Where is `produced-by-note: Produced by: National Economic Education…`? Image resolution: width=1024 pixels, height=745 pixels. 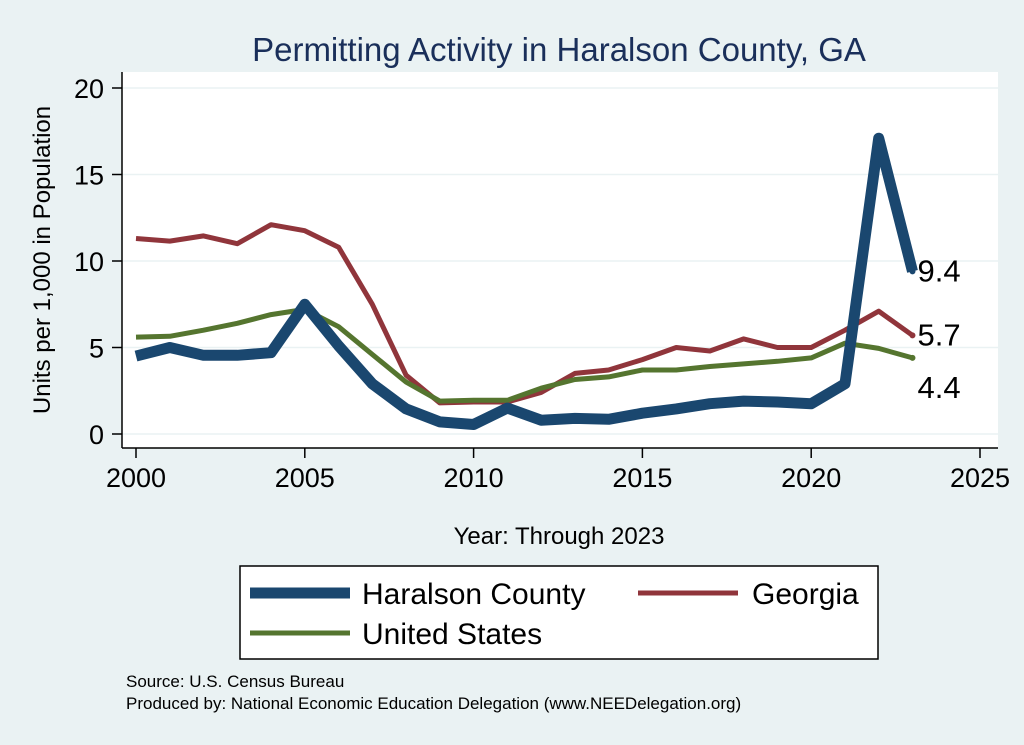 produced-by-note: Produced by: National Economic Education… is located at coordinates (433, 703).